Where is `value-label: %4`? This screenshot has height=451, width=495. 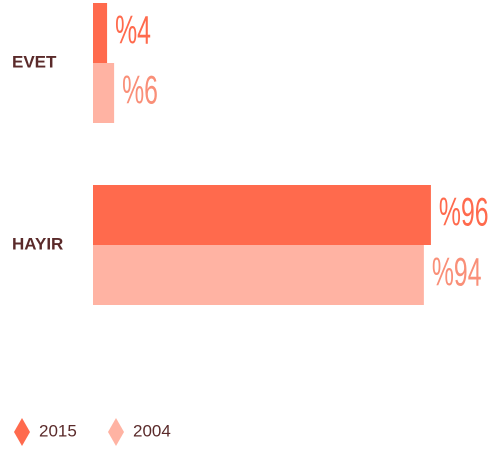
value-label: %4 is located at coordinates (133, 31).